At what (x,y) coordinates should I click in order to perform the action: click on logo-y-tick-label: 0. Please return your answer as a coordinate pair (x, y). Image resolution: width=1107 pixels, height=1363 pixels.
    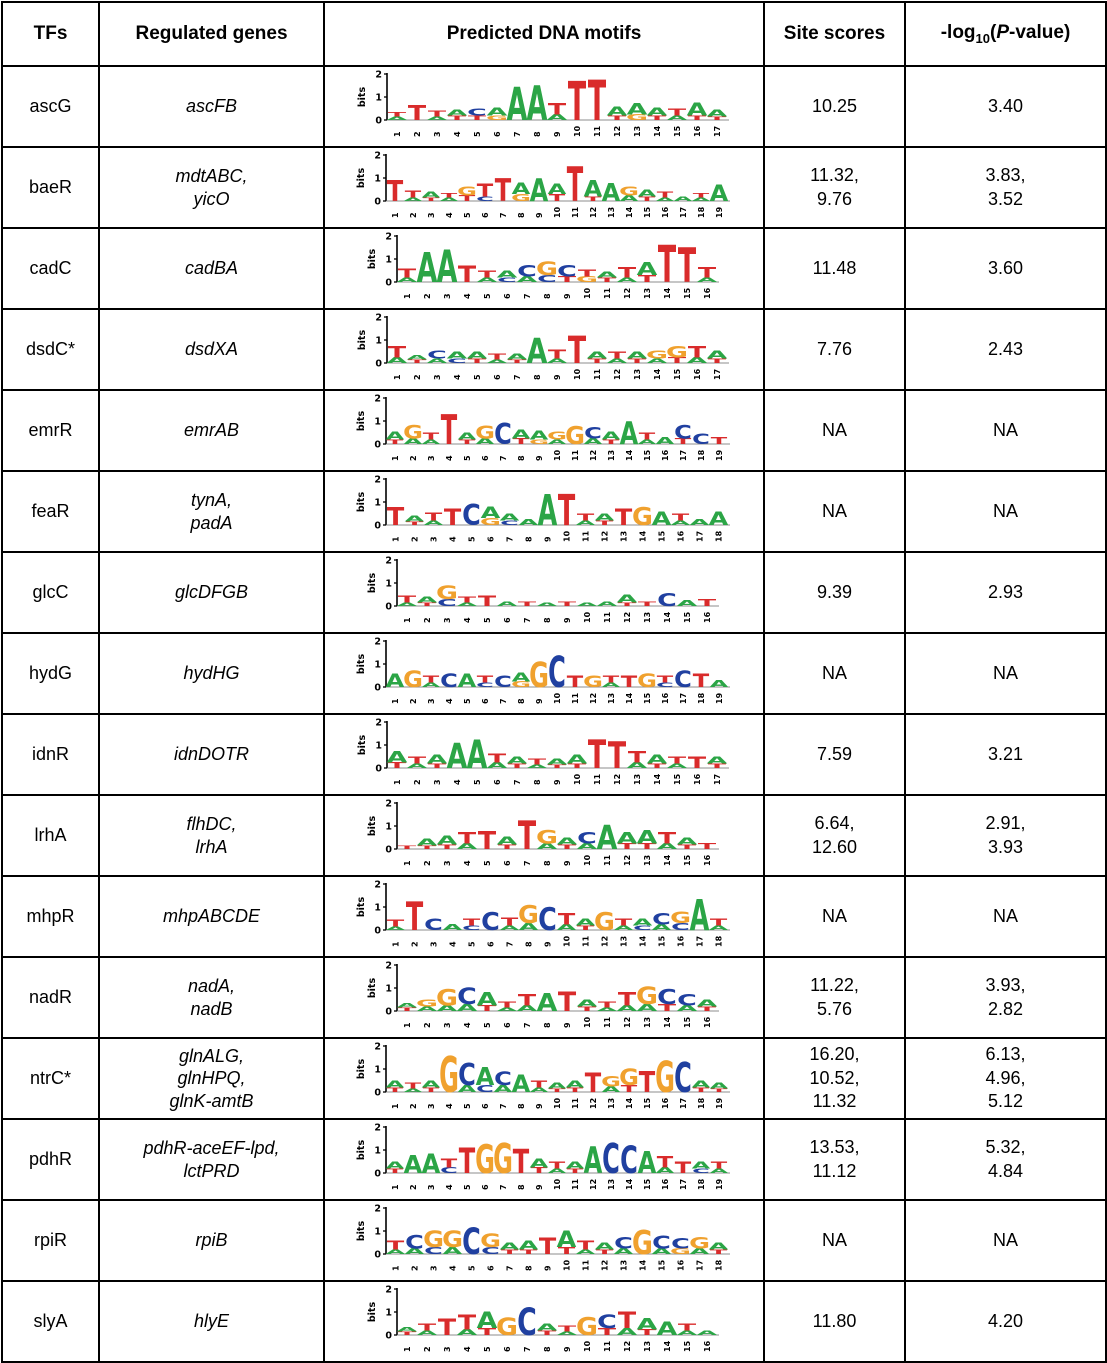
    Looking at the image, I should click on (378, 364).